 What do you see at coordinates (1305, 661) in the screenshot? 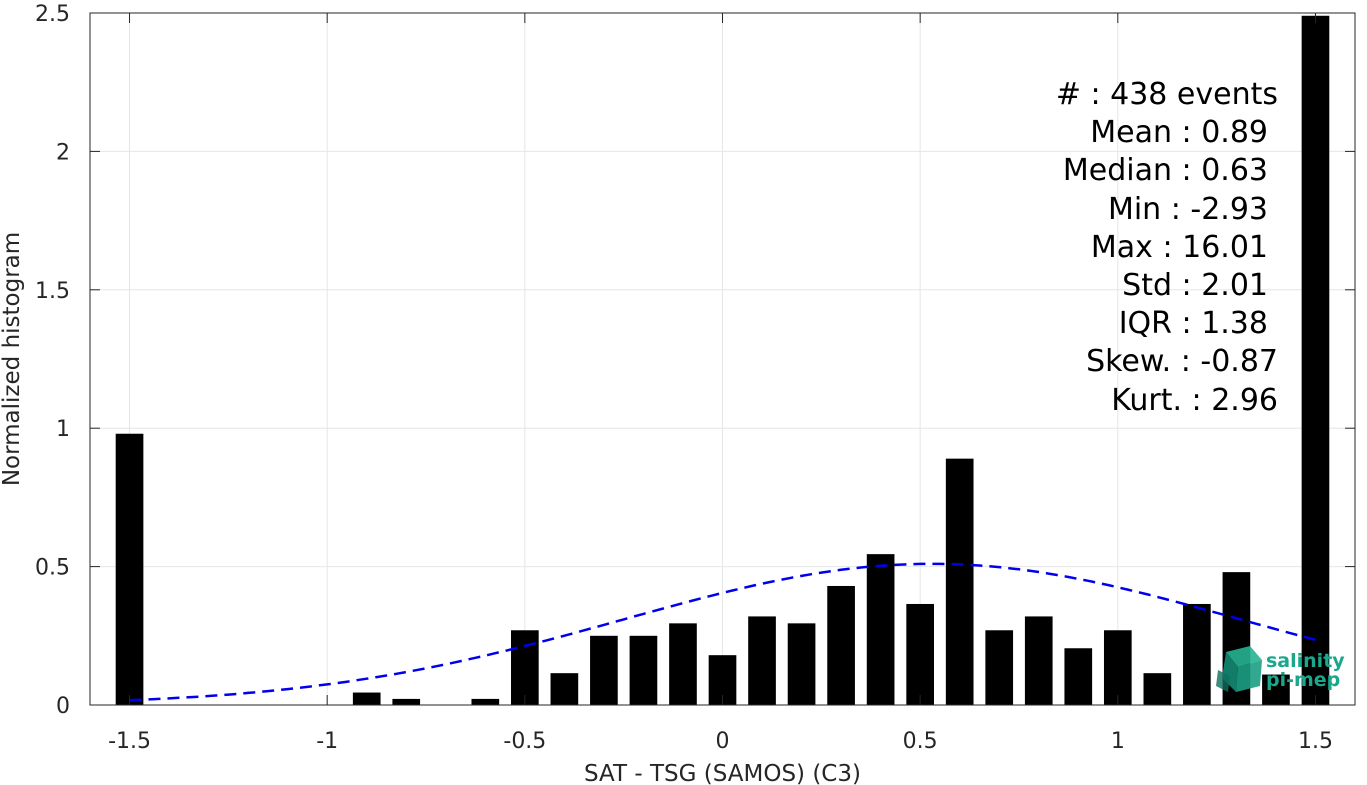
I see `logo-text-line1: salinity` at bounding box center [1305, 661].